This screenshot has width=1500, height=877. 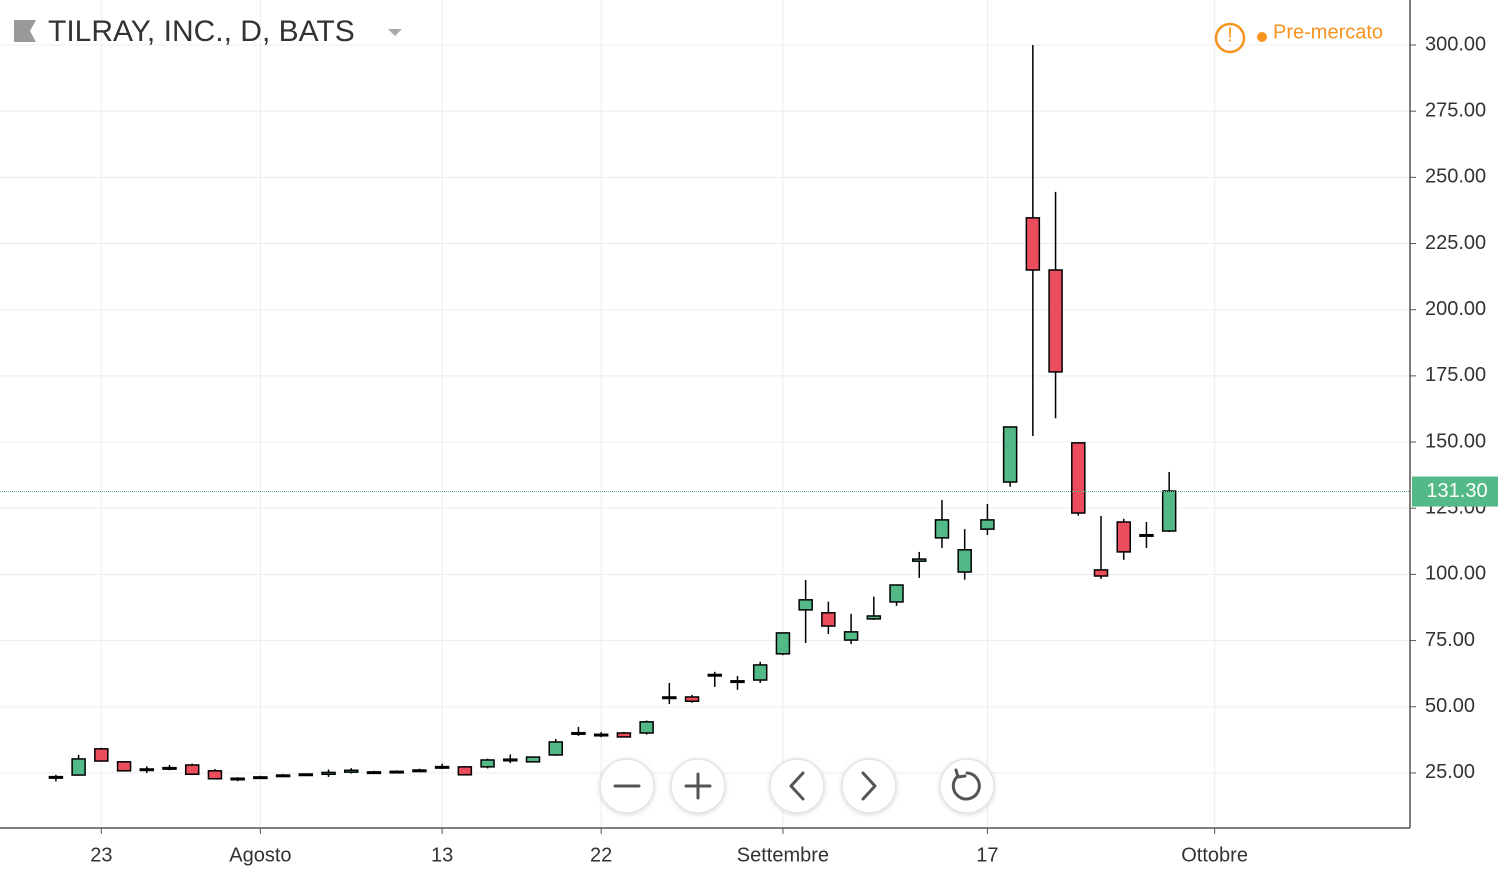 I want to click on reset-button, so click(x=967, y=786).